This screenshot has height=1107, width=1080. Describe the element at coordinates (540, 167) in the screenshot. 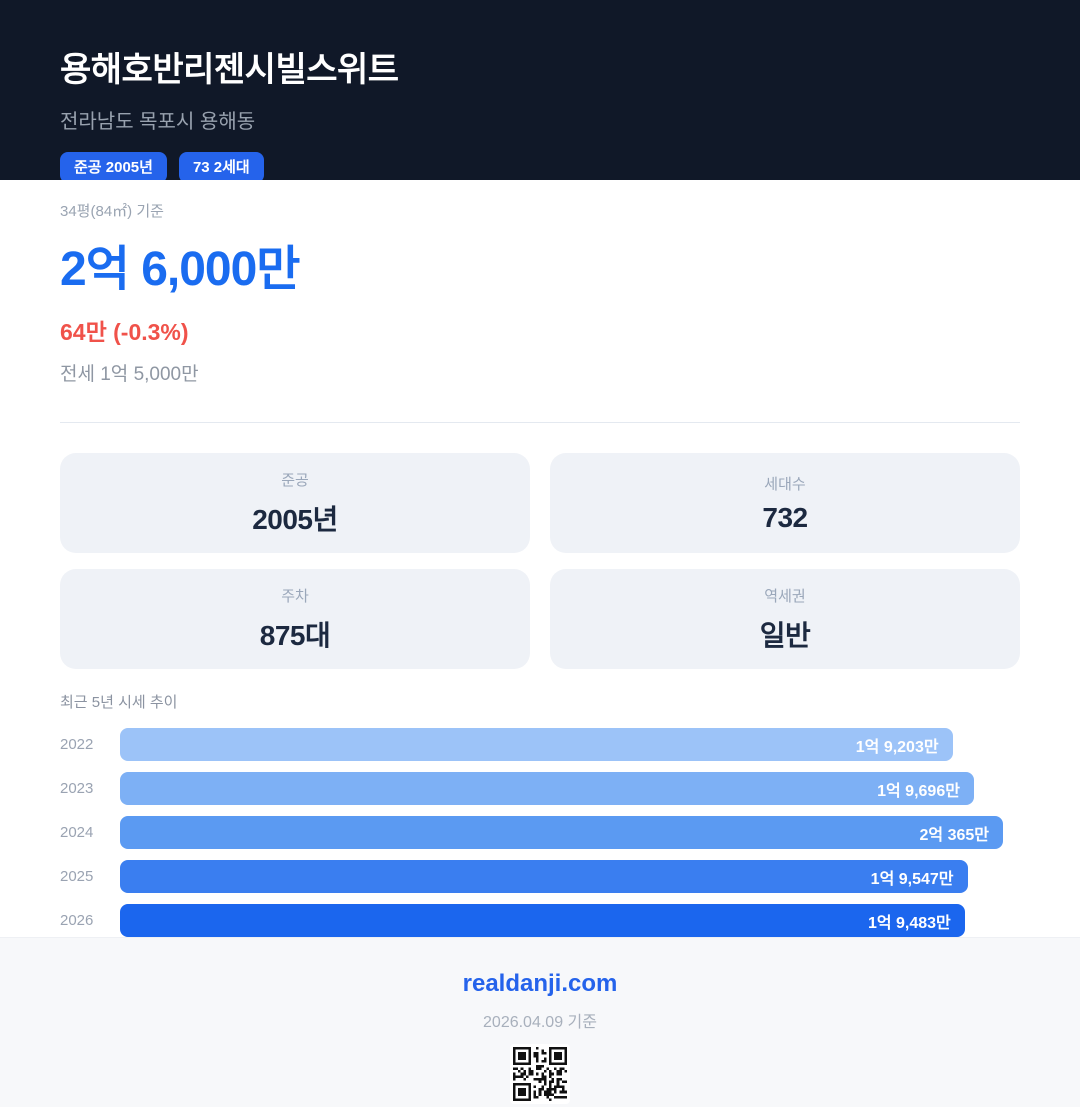

I see `badge-row: 준공 2005년 73 2세대` at that location.